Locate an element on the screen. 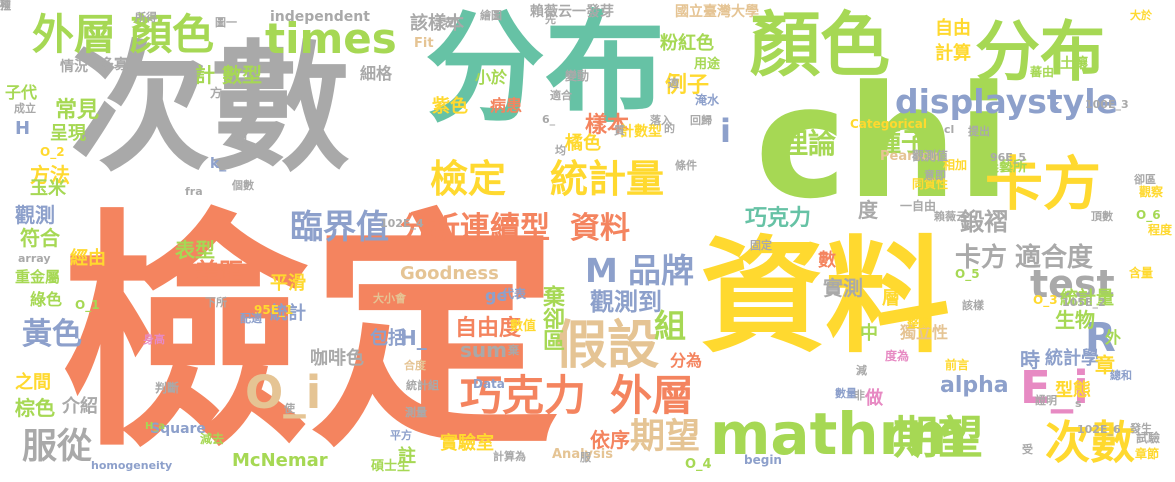  cloud-word: 粉紅色 is located at coordinates (687, 43).